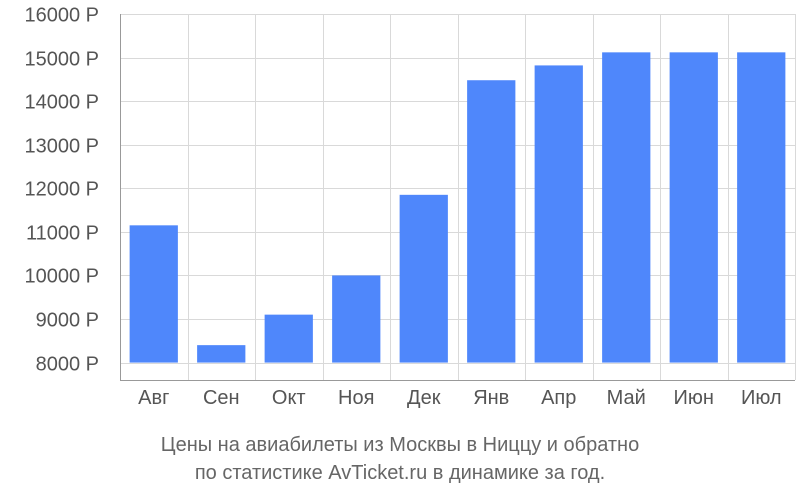 The width and height of the screenshot is (800, 500). I want to click on x-tick-label: Июн, so click(694, 398).